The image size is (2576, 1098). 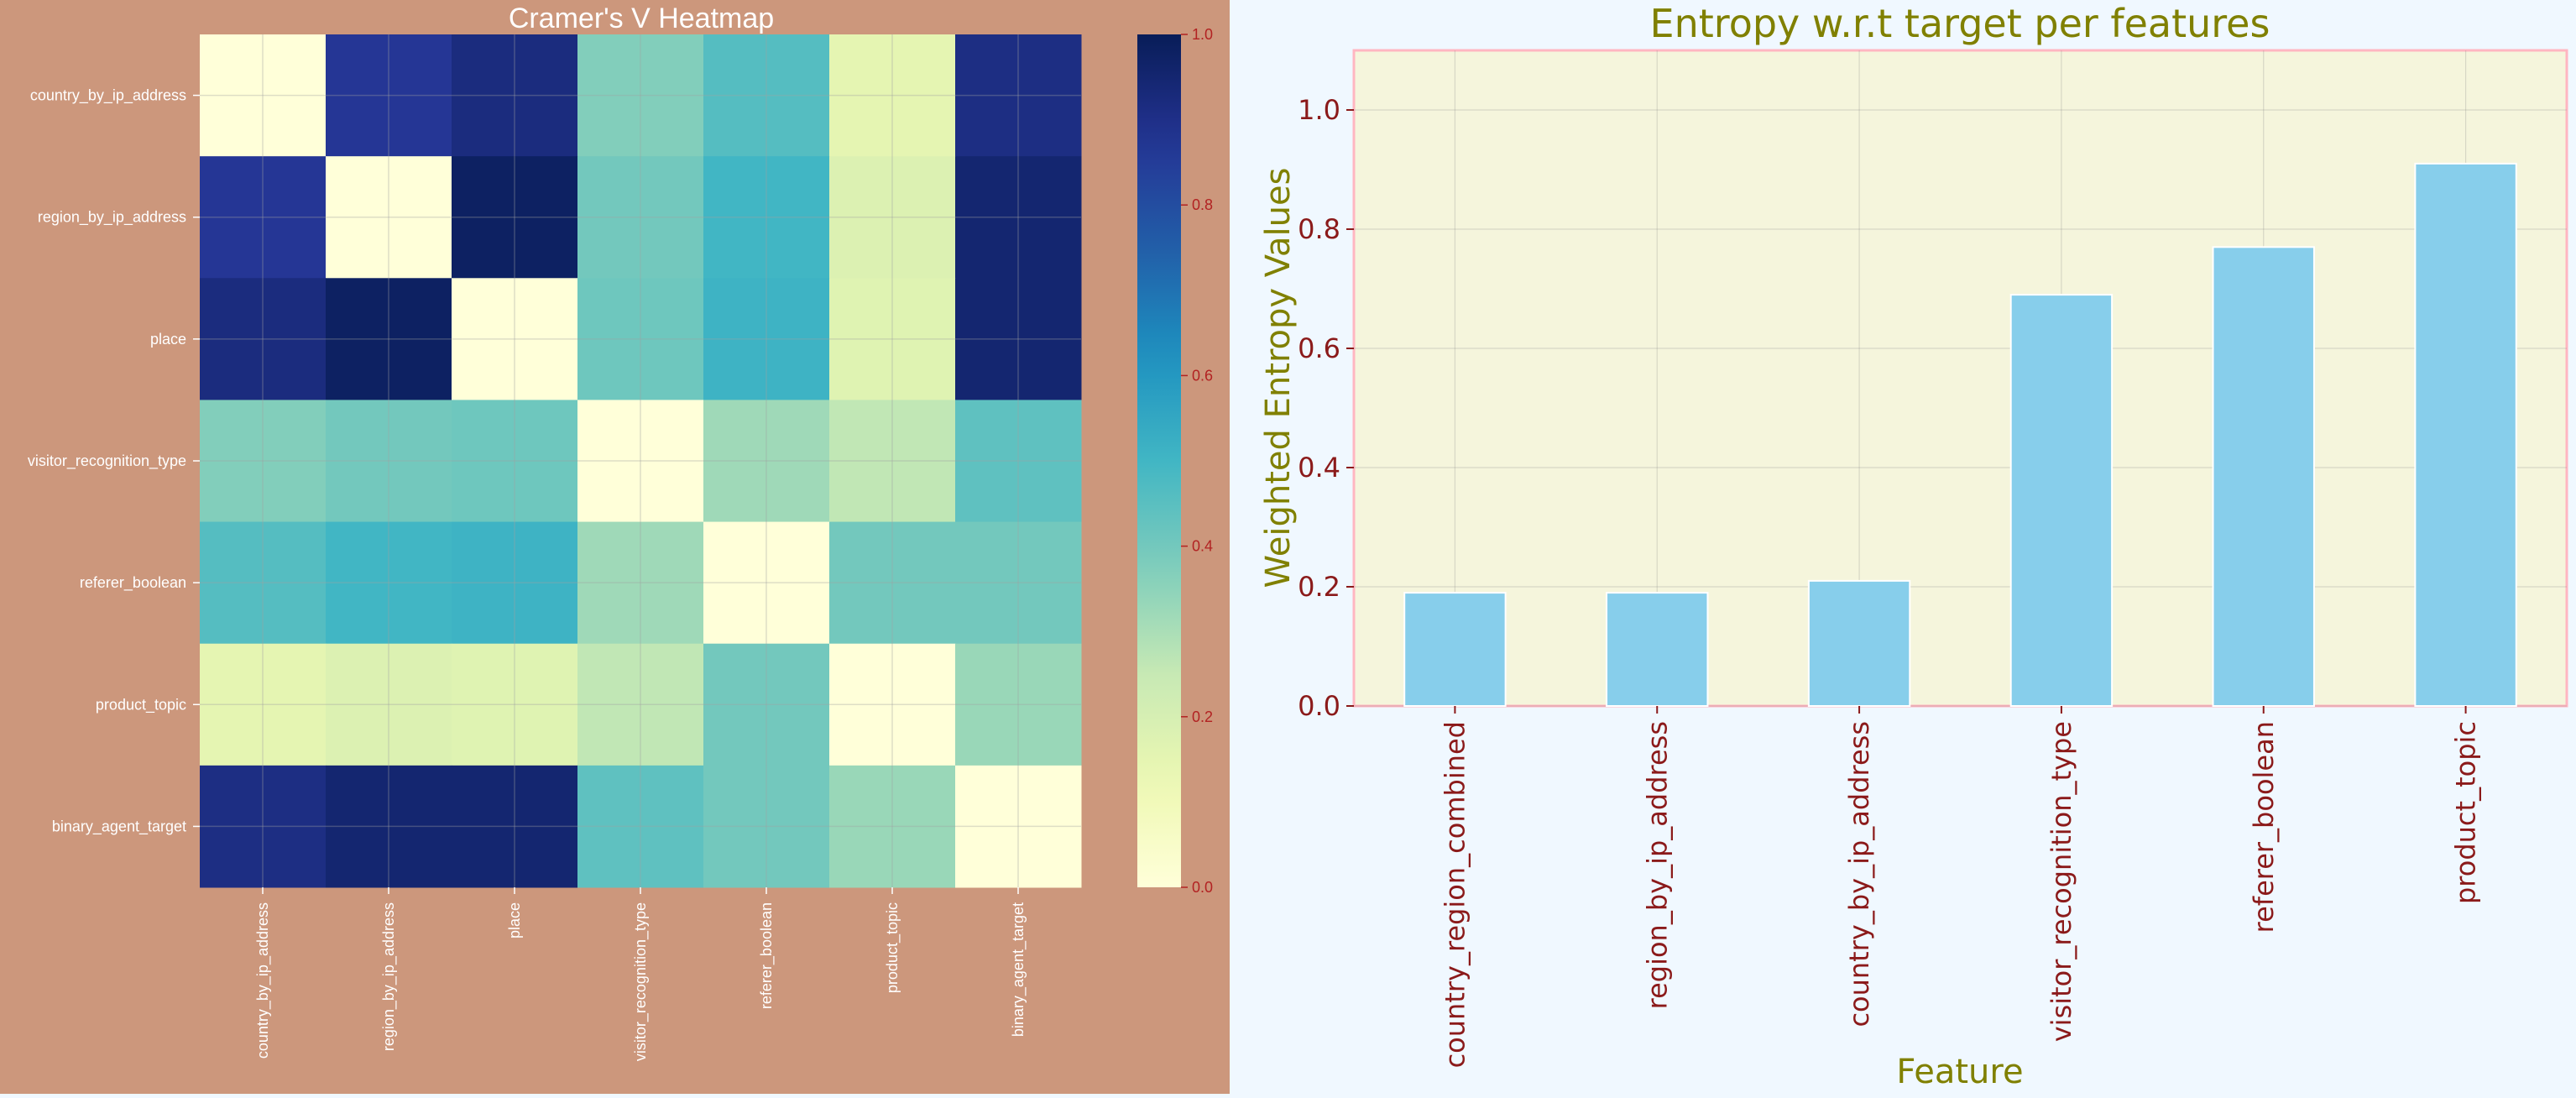 What do you see at coordinates (1319, 706) in the screenshot?
I see `y-tick-label: 0.0` at bounding box center [1319, 706].